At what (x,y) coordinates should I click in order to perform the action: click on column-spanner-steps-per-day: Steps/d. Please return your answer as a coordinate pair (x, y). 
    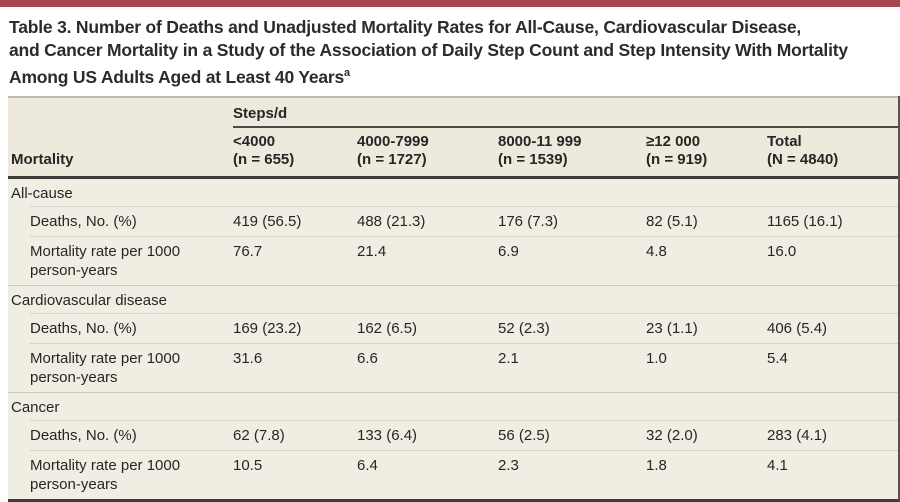
    Looking at the image, I should click on (260, 113).